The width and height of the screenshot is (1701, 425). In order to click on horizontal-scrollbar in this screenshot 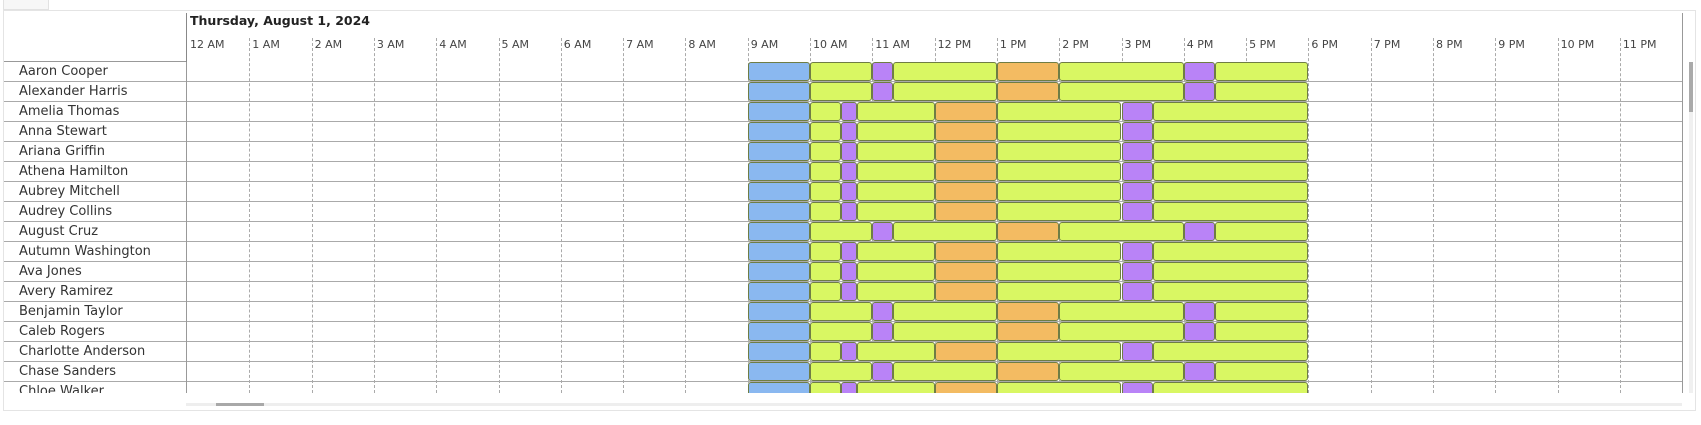, I will do `click(934, 404)`.